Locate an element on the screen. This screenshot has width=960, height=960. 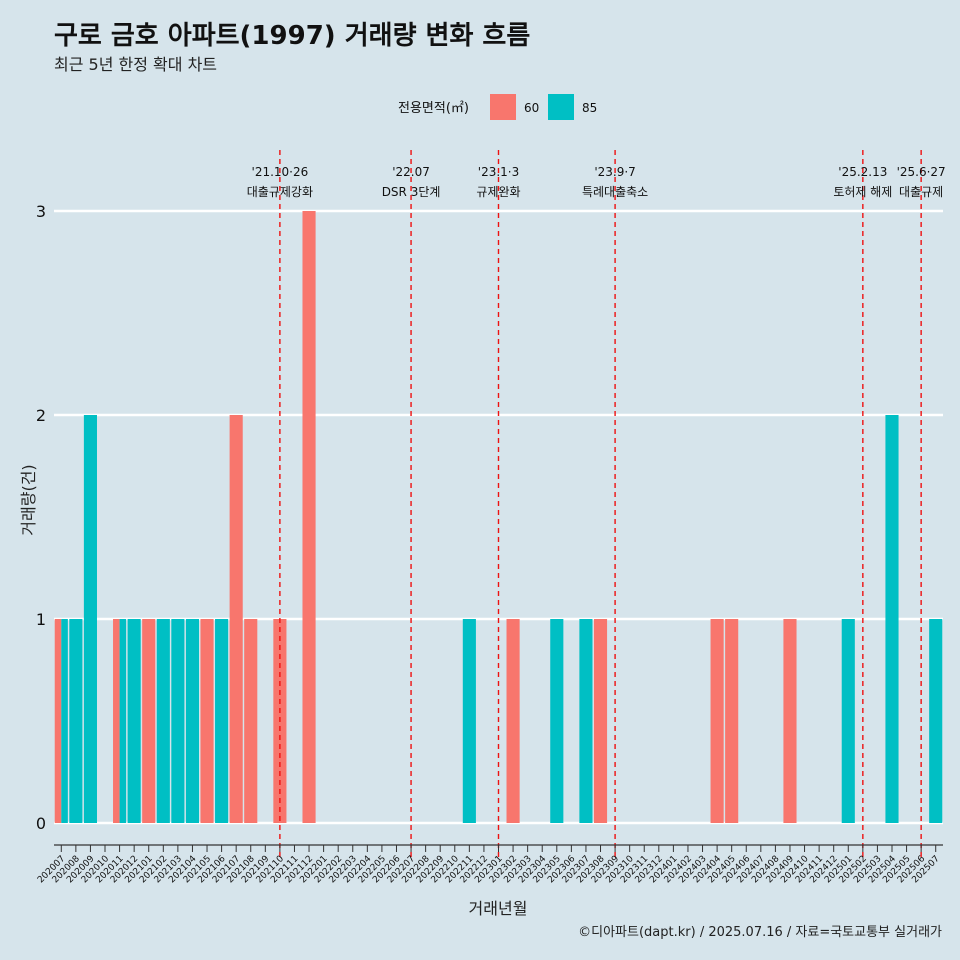
event-date-label: '21.10·26 is located at coordinates (280, 172).